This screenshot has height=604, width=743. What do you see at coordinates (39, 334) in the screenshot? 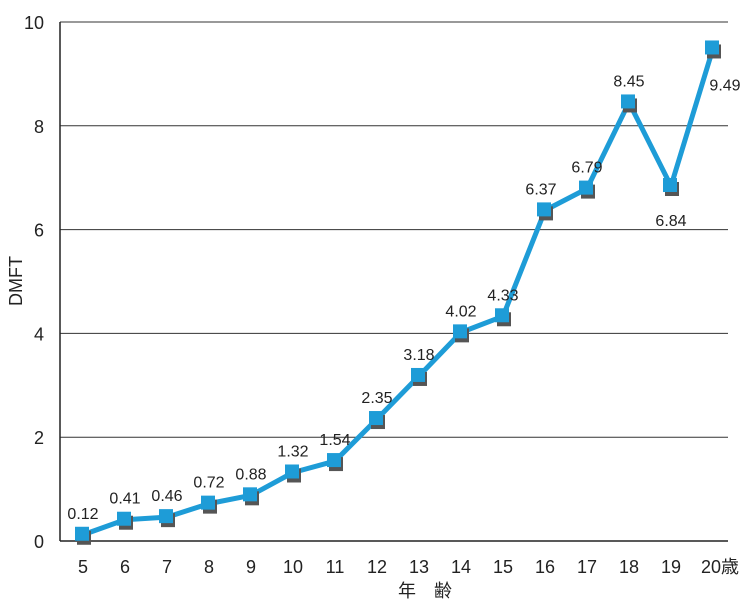
I see `y-tick-label: 4` at bounding box center [39, 334].